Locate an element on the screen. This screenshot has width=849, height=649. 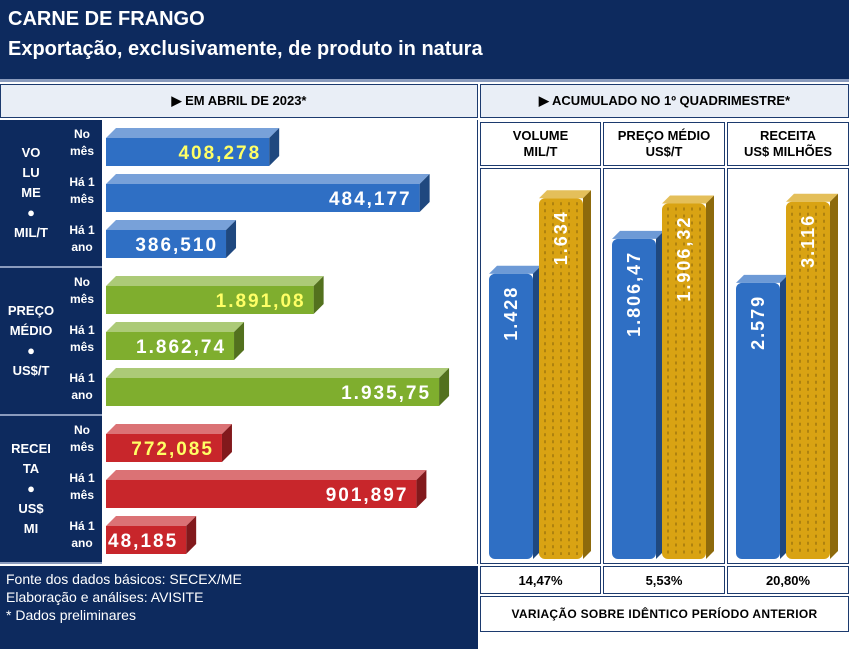
hbar-2-0: 772,085 is located at coordinates (169, 443).